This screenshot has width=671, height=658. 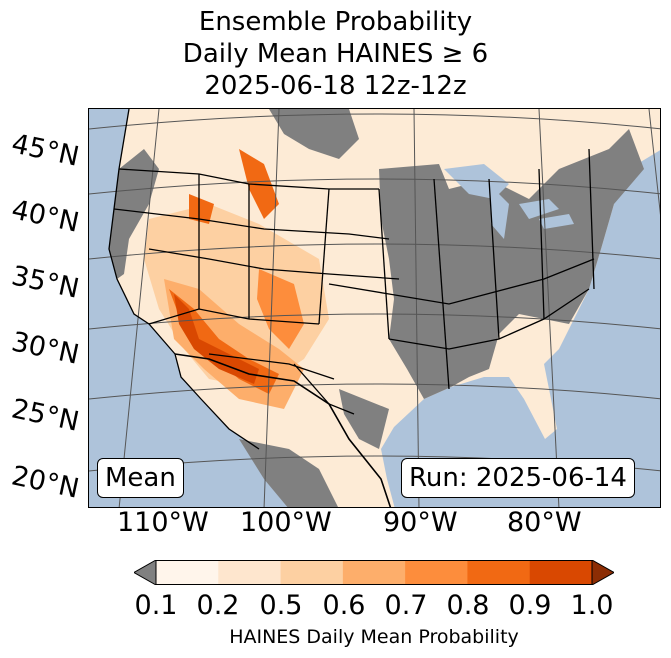 I want to click on stat-label-box: Mean, so click(x=140, y=478).